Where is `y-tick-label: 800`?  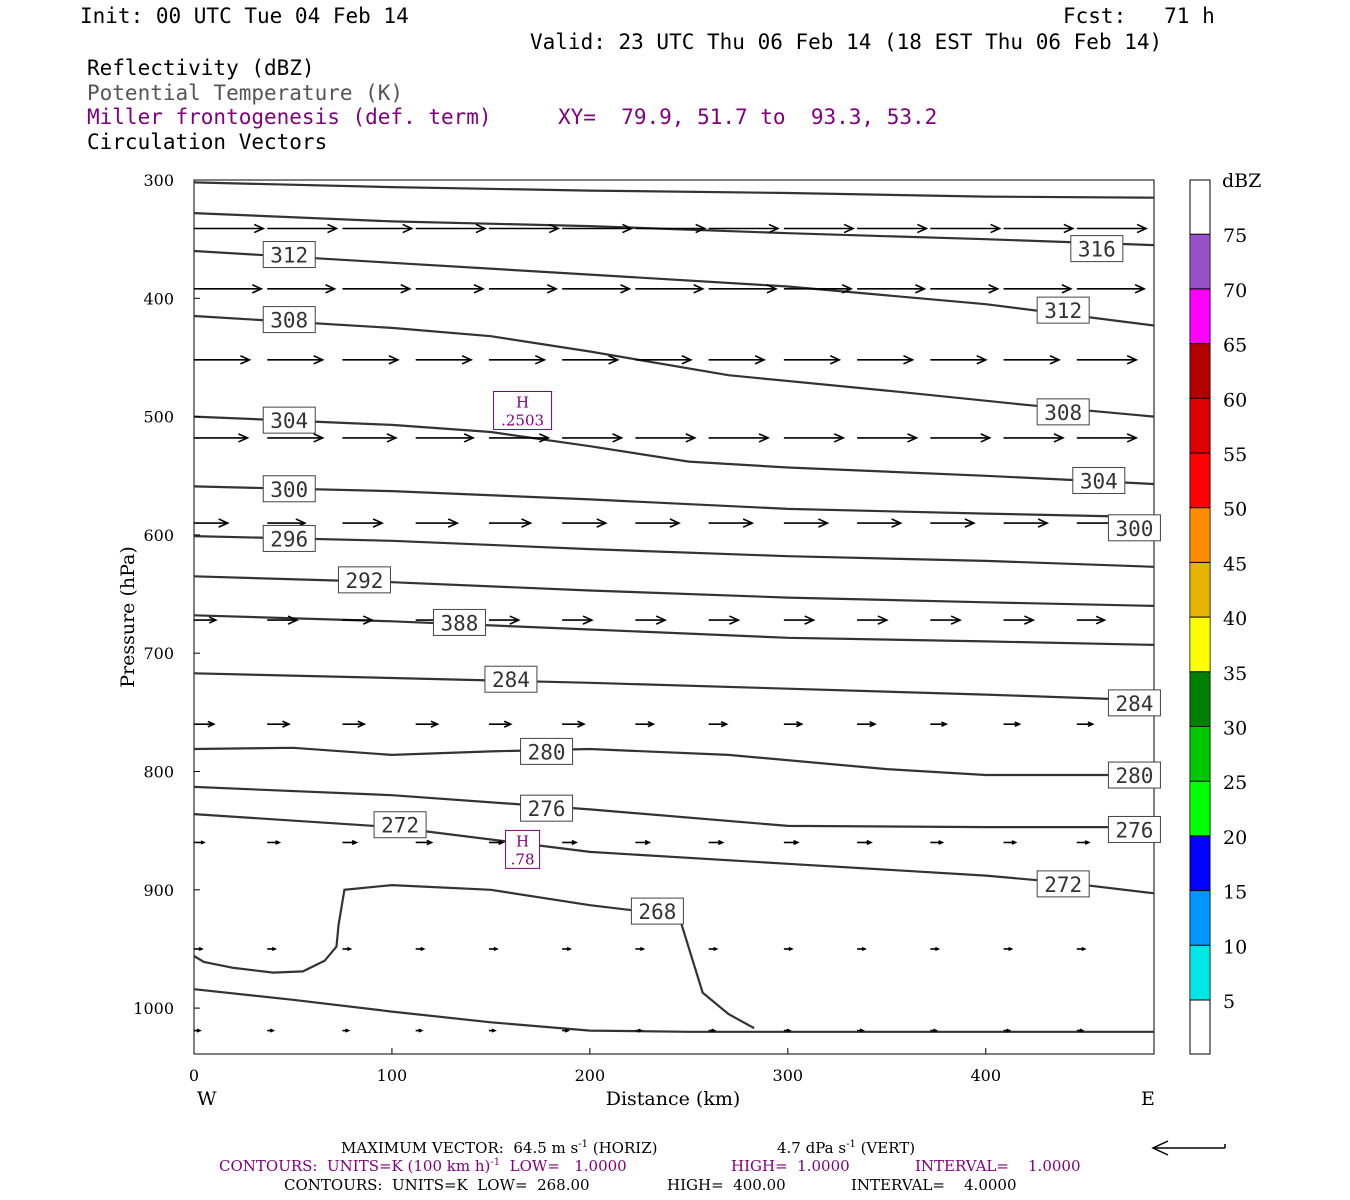
y-tick-label: 800 is located at coordinates (158, 772).